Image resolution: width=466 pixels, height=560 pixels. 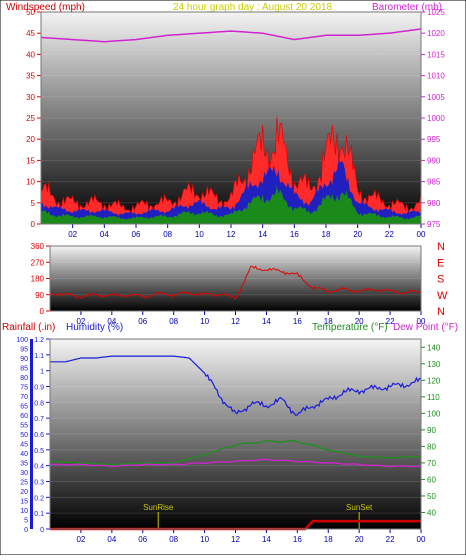 I want to click on wind-axis-title: Windspeed (mph), so click(x=45, y=7).